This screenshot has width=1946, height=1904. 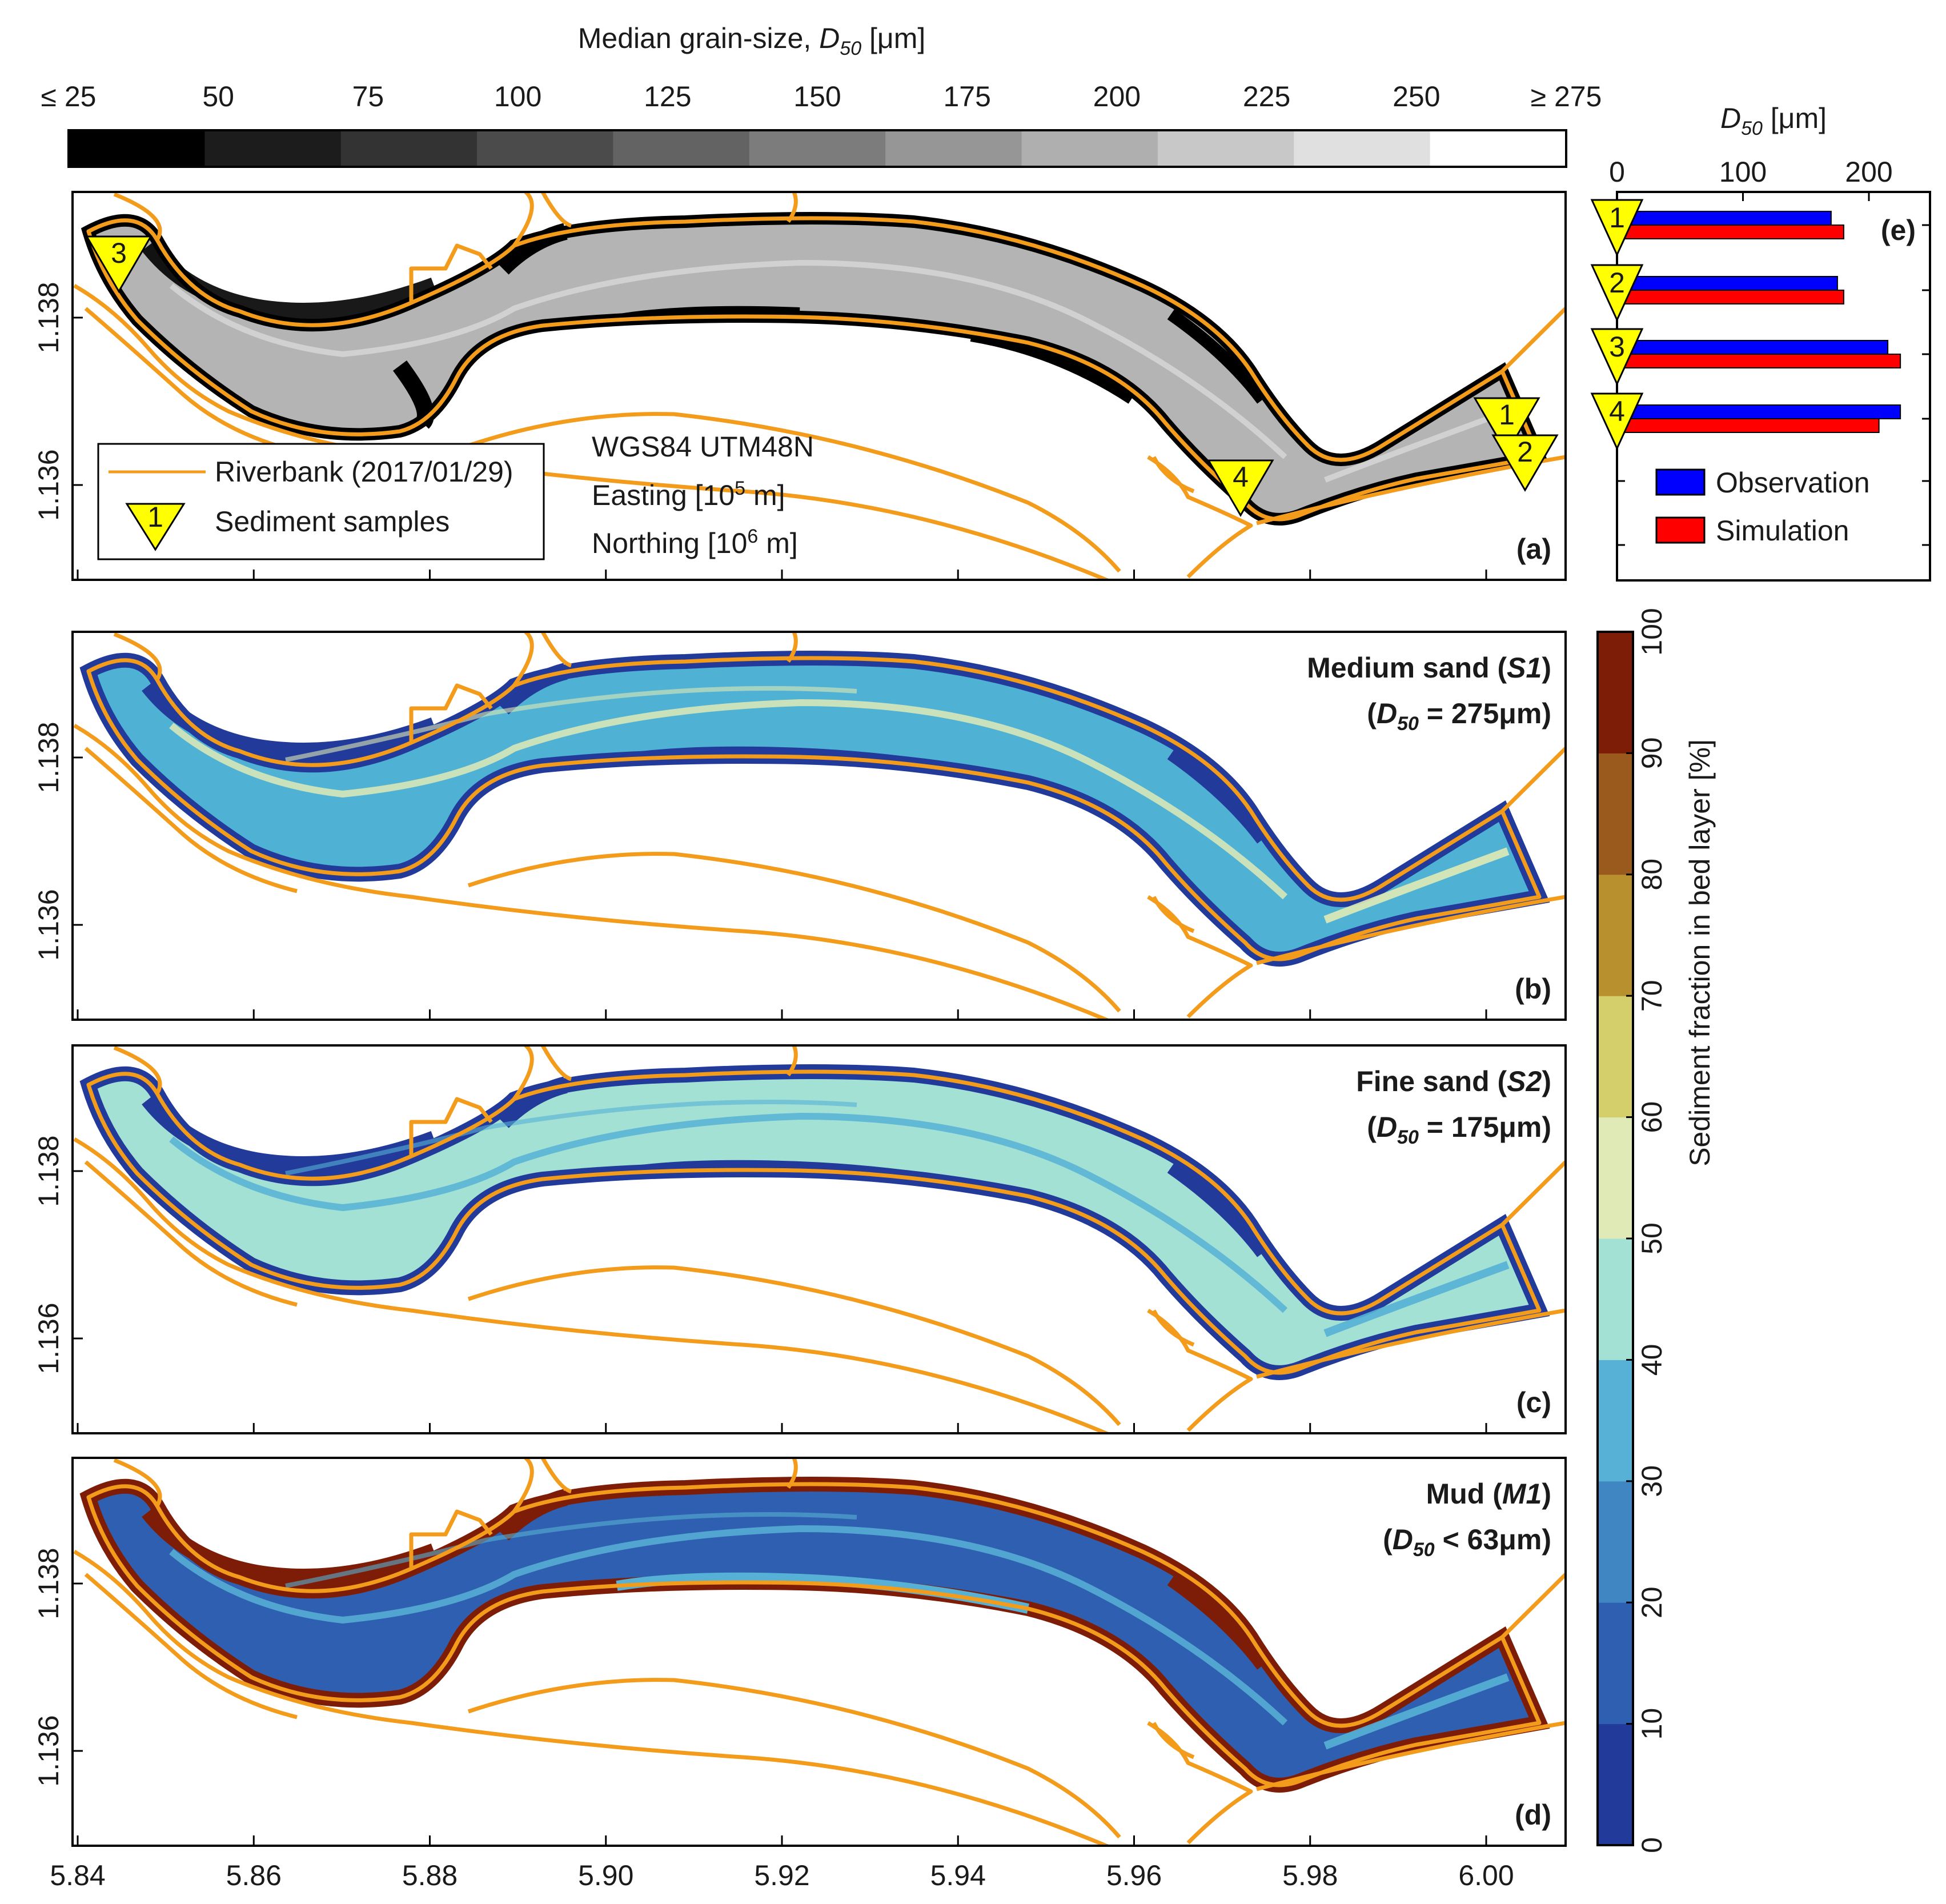 I want to click on colorbar-cells, so click(x=818, y=148).